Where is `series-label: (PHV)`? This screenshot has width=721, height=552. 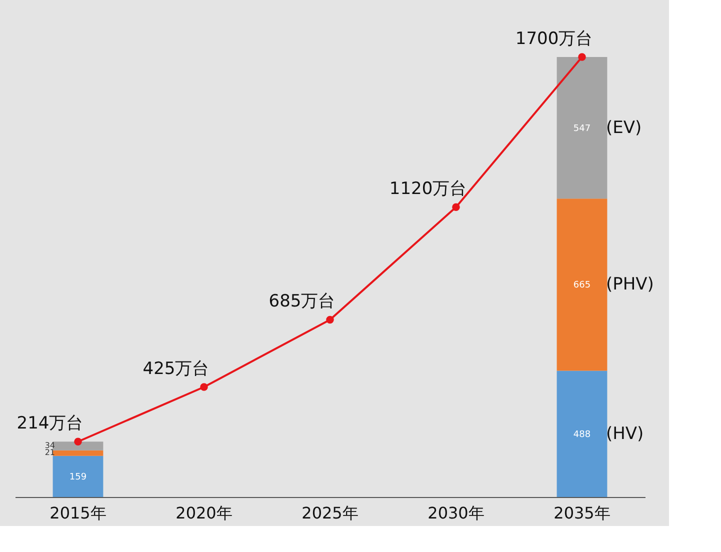 series-label: (PHV) is located at coordinates (630, 284).